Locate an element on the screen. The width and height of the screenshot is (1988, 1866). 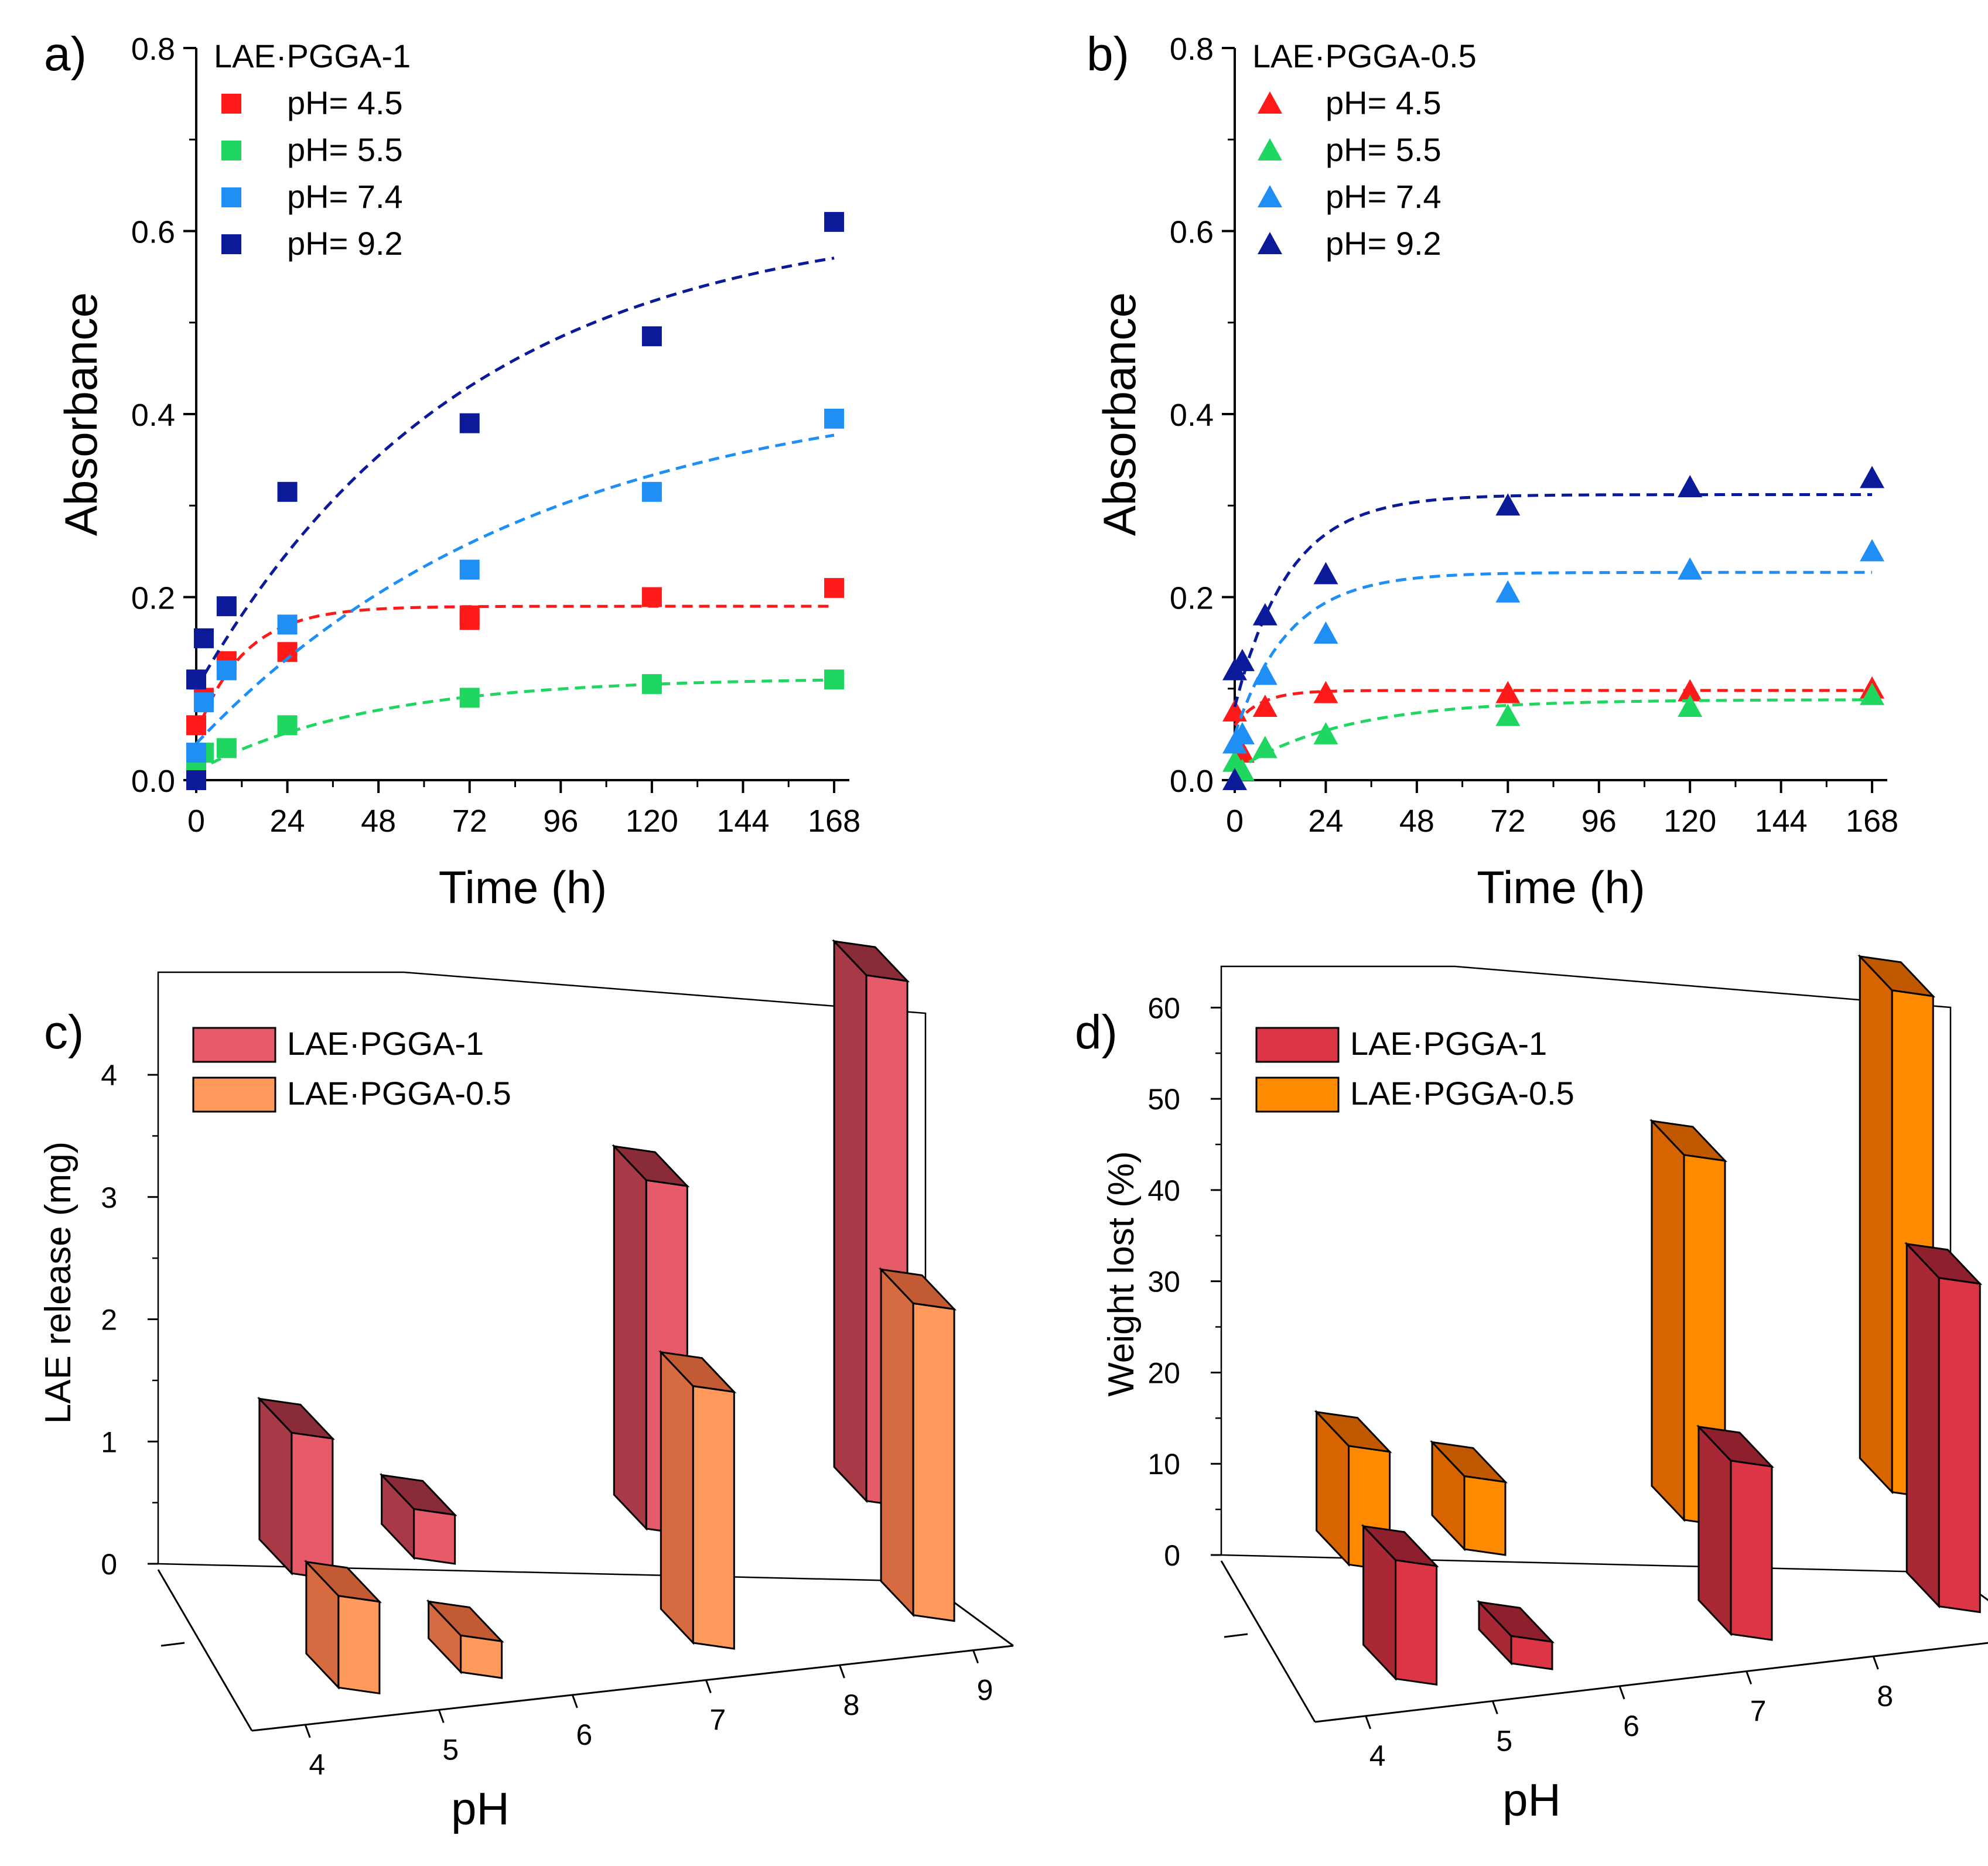
legend-label: pH= 4.5 is located at coordinates (1384, 102).